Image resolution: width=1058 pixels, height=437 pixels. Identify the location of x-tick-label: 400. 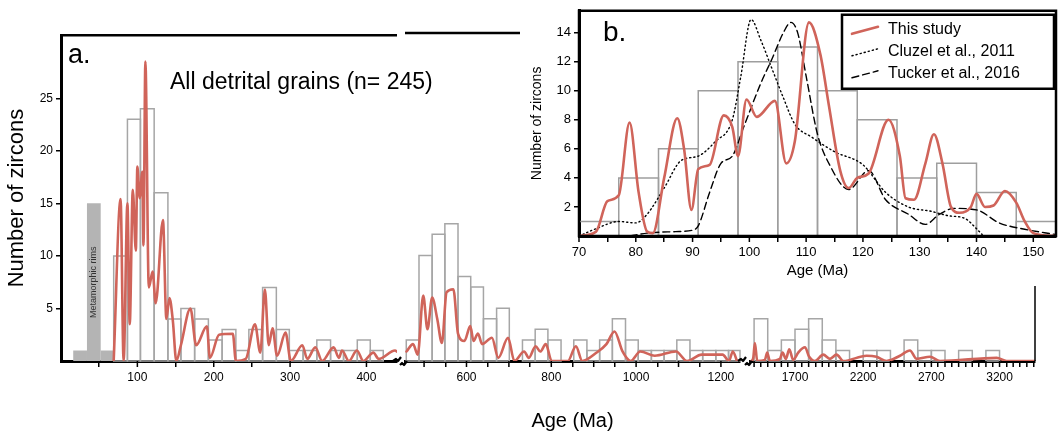
(366, 376).